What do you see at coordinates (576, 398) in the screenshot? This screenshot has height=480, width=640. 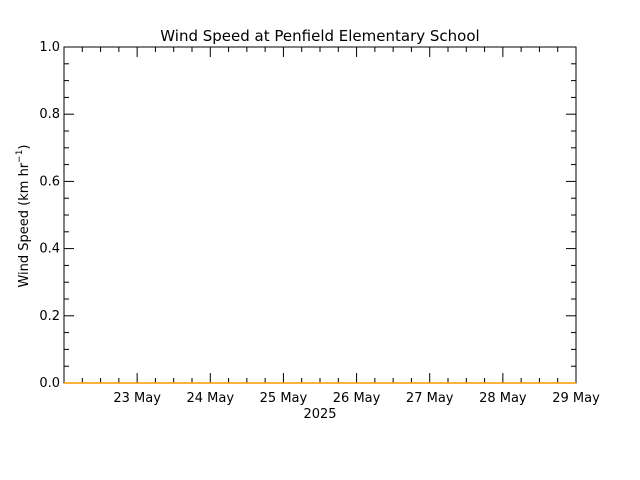 I see `x-tick-label: 29 May` at bounding box center [576, 398].